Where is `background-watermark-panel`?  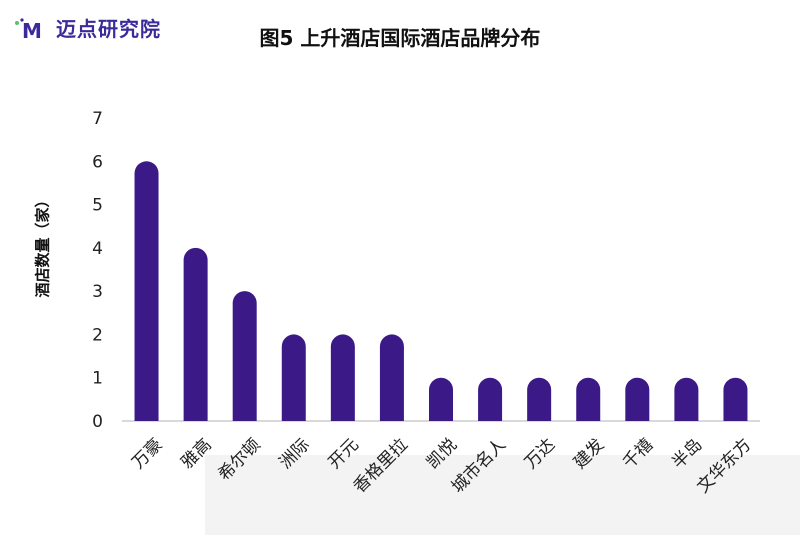 background-watermark-panel is located at coordinates (502, 495).